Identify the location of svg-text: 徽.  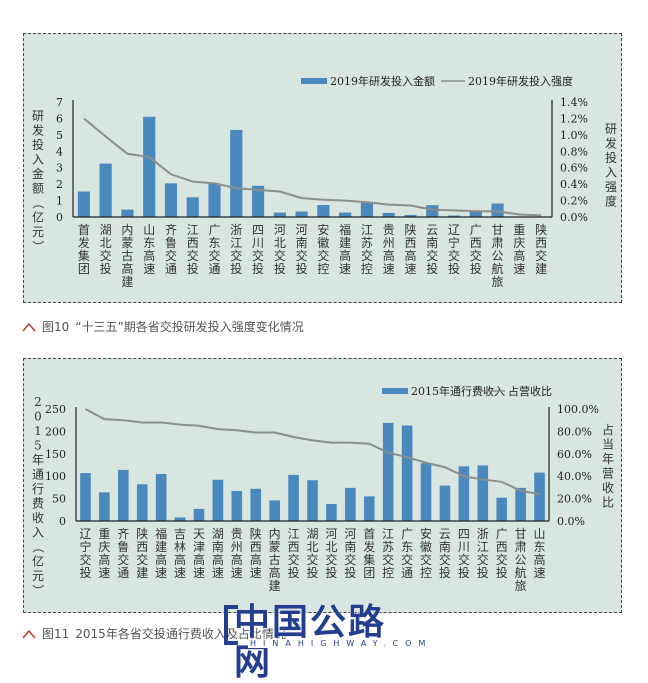
(426, 546).